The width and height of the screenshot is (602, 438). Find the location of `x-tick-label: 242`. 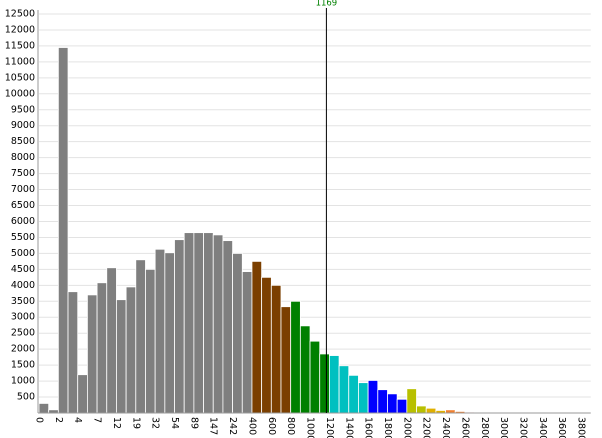

x-tick-label: 242 is located at coordinates (232, 426).